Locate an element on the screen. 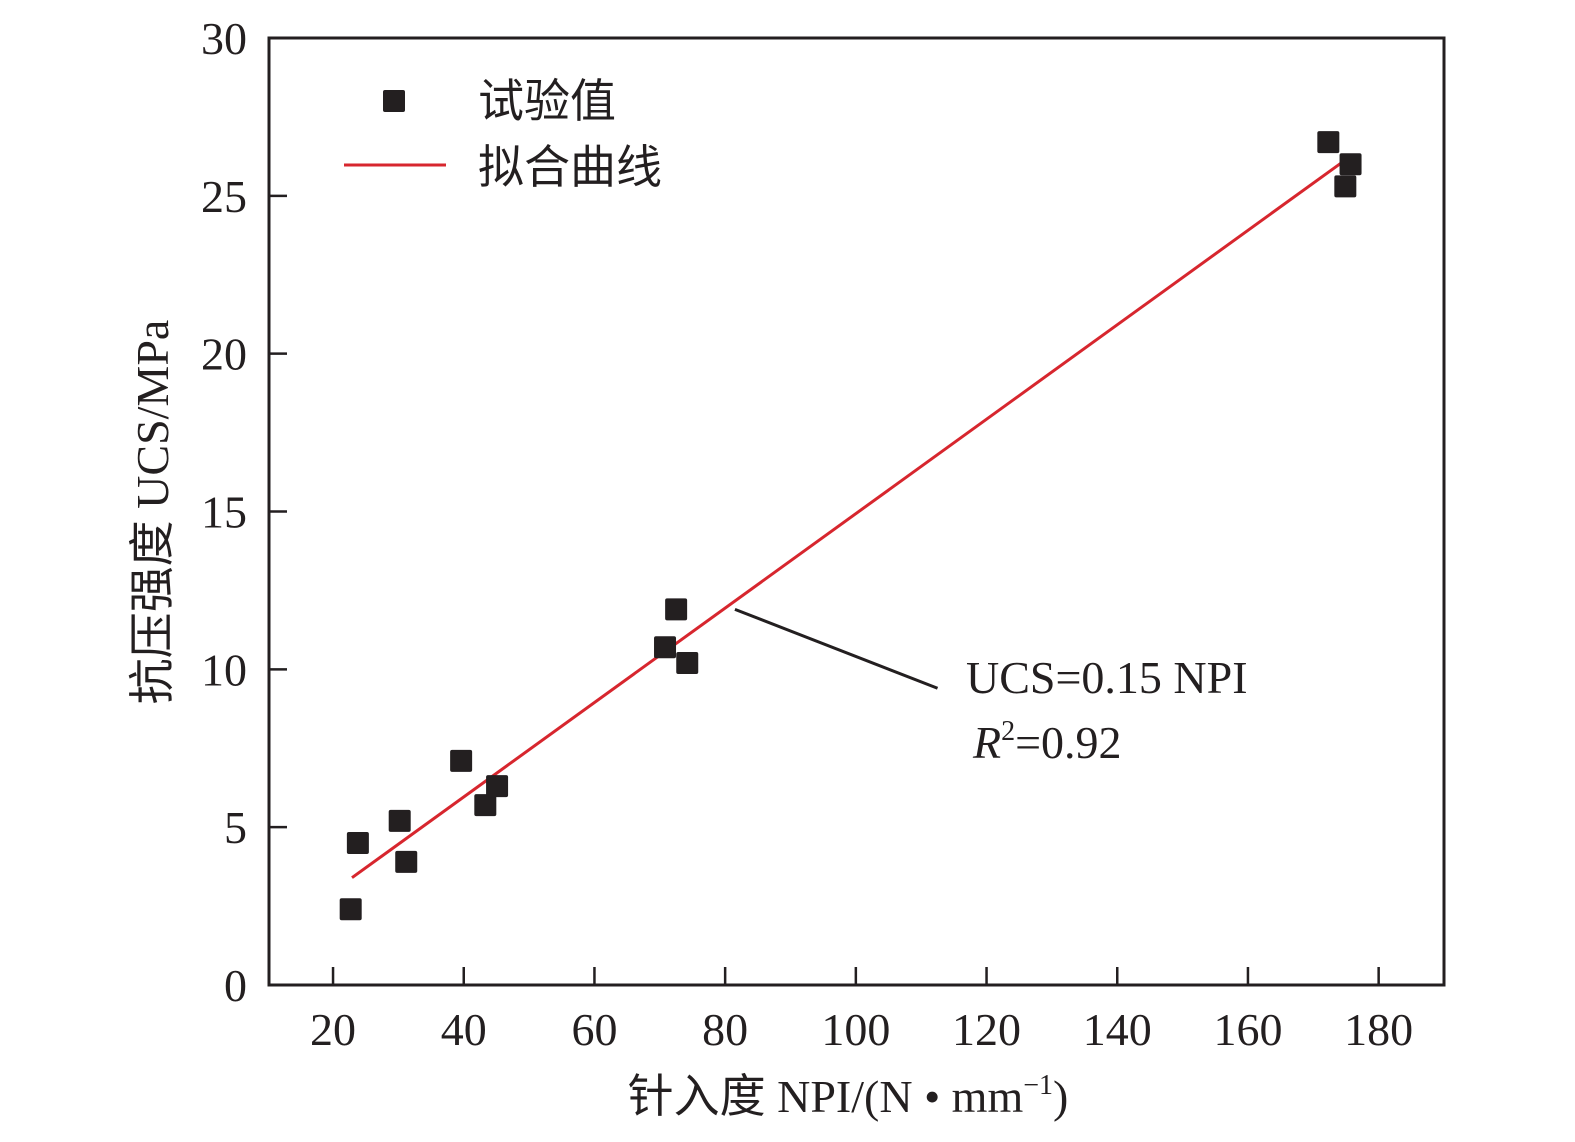 Image resolution: width=1575 pixels, height=1142 pixels. y-tick-label: 5 is located at coordinates (235, 827).